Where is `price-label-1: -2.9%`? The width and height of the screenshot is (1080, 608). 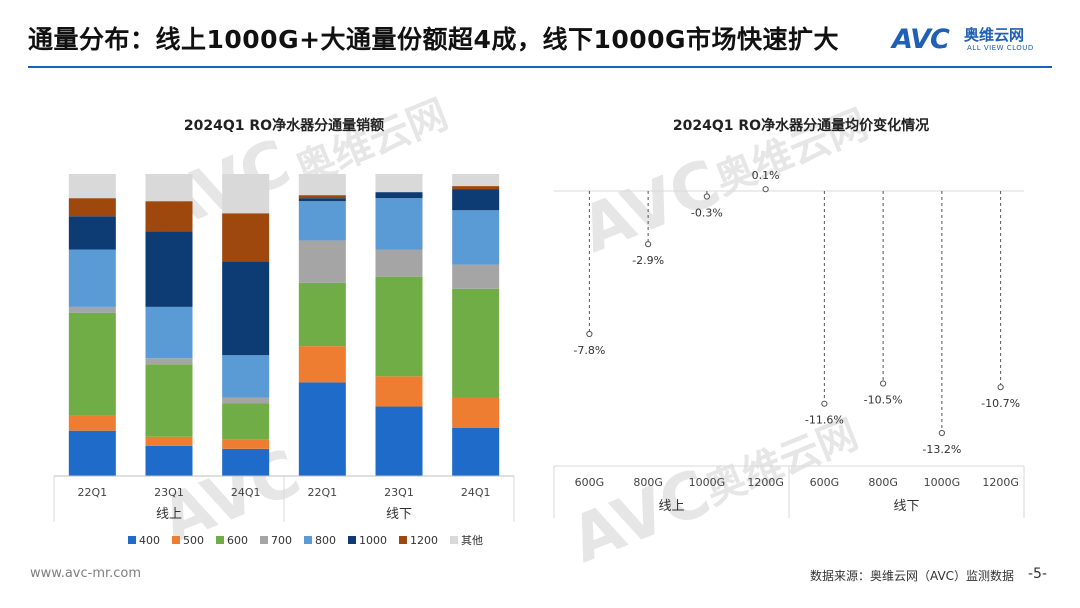
price-label-1: -2.9% is located at coordinates (648, 260).